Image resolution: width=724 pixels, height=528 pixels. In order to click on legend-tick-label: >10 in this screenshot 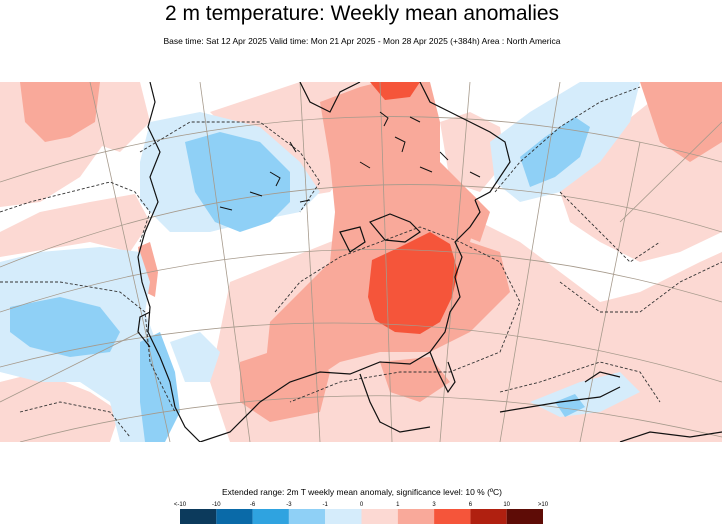, I will do `click(543, 505)`.